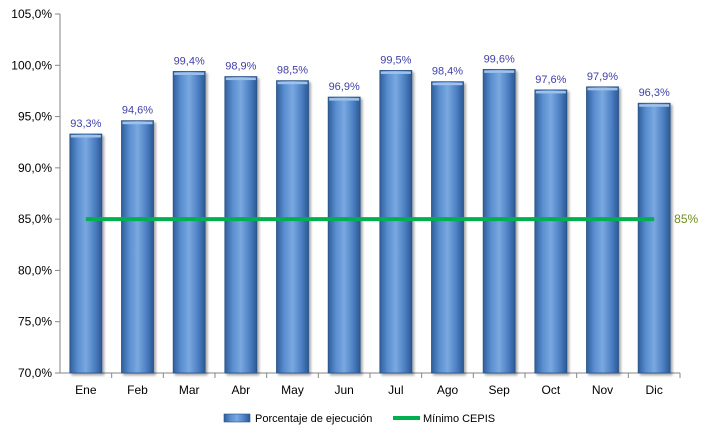  I want to click on reference-line-series: 85%, so click(392, 219).